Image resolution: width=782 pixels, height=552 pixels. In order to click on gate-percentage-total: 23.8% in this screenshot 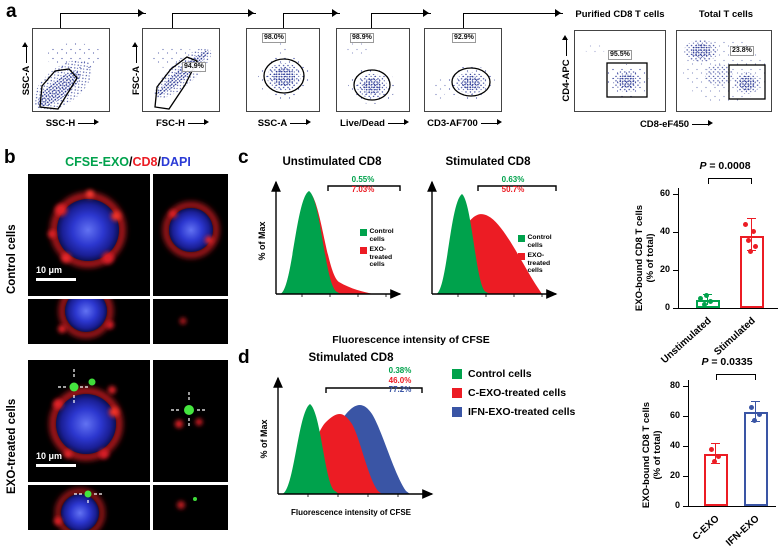, I will do `click(742, 51)`.